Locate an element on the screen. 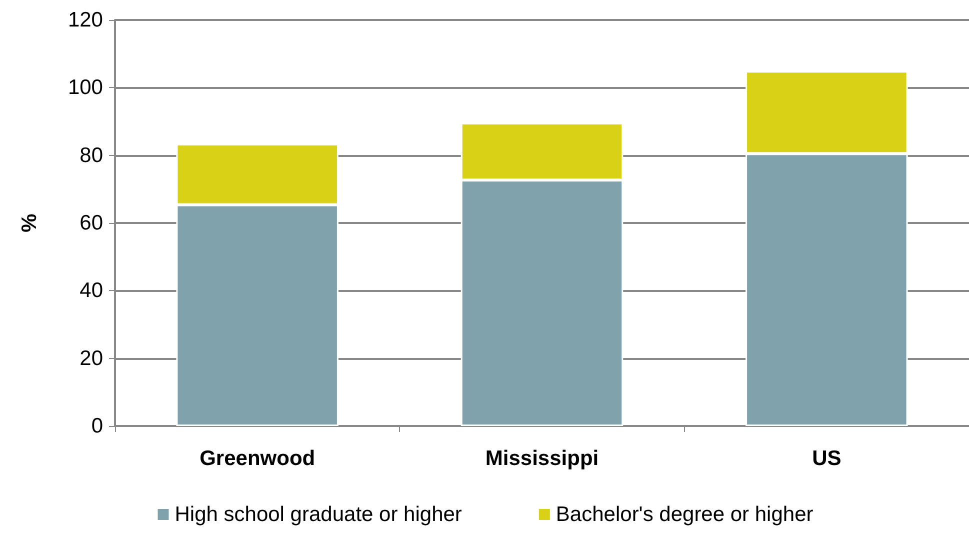 The height and width of the screenshot is (538, 969). legend-label: Bachelor's degree or higher is located at coordinates (685, 514).